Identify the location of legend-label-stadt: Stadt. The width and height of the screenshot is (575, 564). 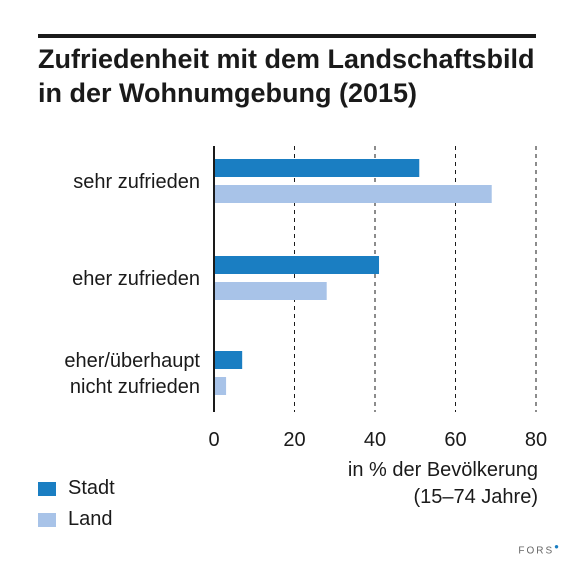
(91, 488).